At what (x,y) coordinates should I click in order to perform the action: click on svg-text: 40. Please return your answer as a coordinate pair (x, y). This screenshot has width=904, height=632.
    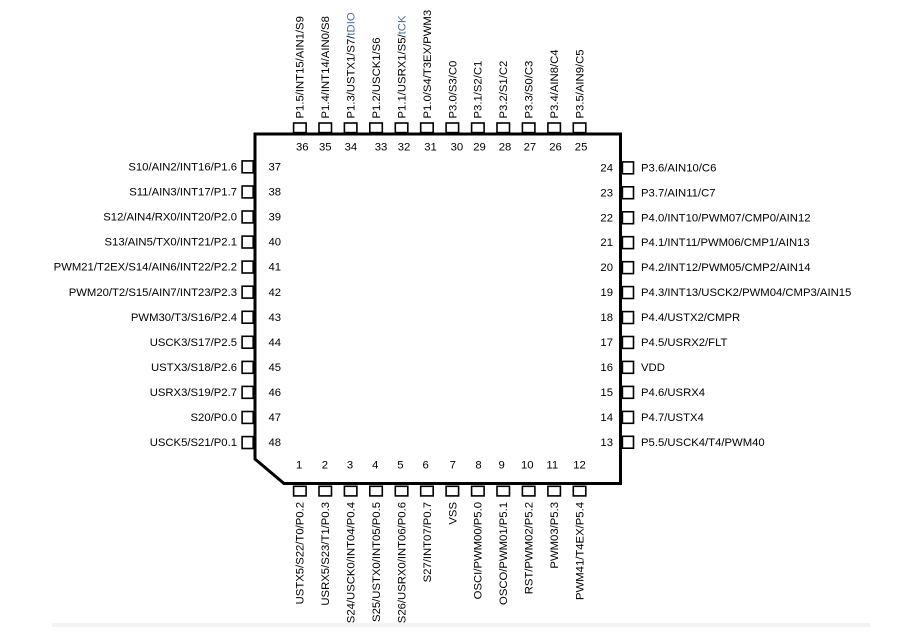
    Looking at the image, I should click on (275, 243).